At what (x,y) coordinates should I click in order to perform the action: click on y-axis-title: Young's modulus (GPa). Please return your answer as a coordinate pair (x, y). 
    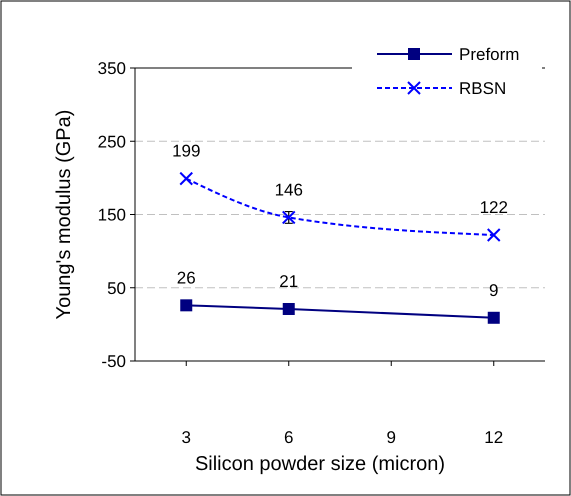
    Looking at the image, I should click on (64, 215).